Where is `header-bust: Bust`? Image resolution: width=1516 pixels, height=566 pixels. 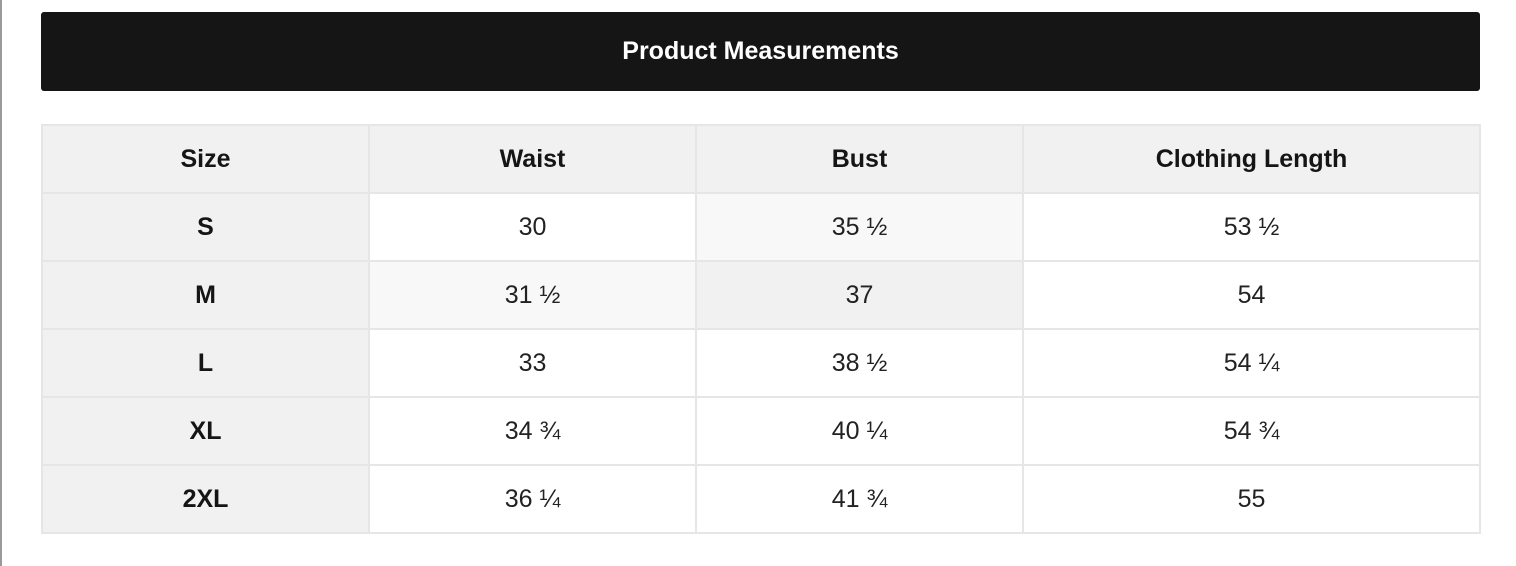
header-bust: Bust is located at coordinates (859, 159).